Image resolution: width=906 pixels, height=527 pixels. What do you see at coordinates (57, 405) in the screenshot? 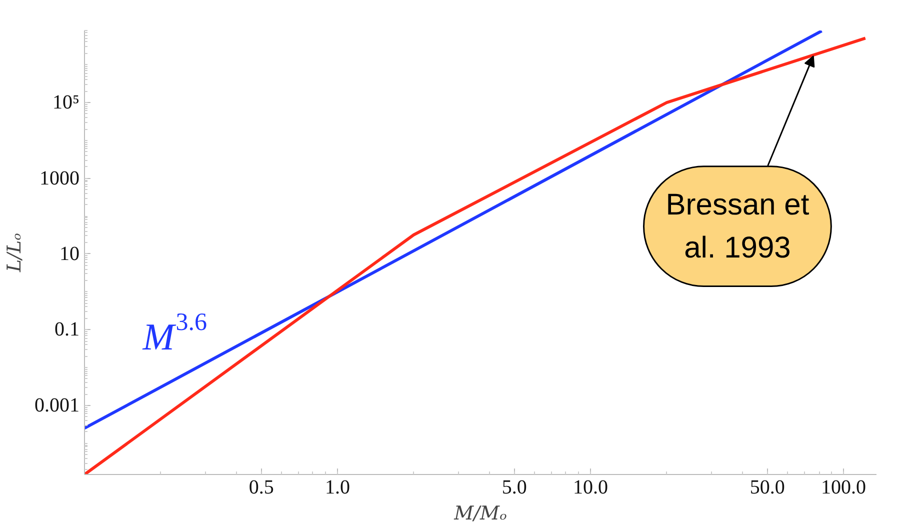
I see `y-tick-label: 0.001` at bounding box center [57, 405].